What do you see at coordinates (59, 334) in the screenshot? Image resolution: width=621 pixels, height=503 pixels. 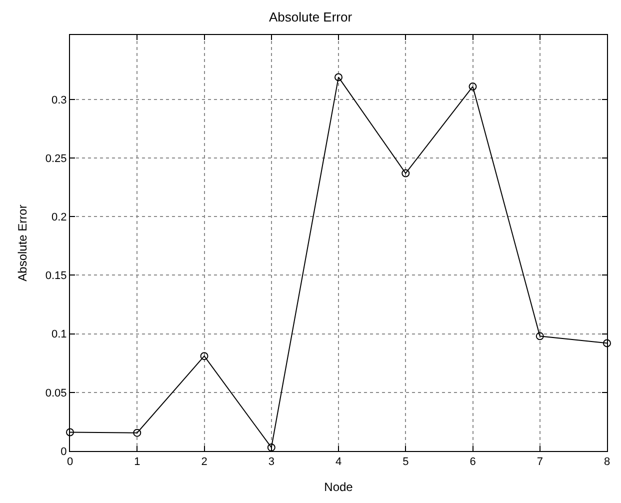 I see `y-tick-label: 0.1` at bounding box center [59, 334].